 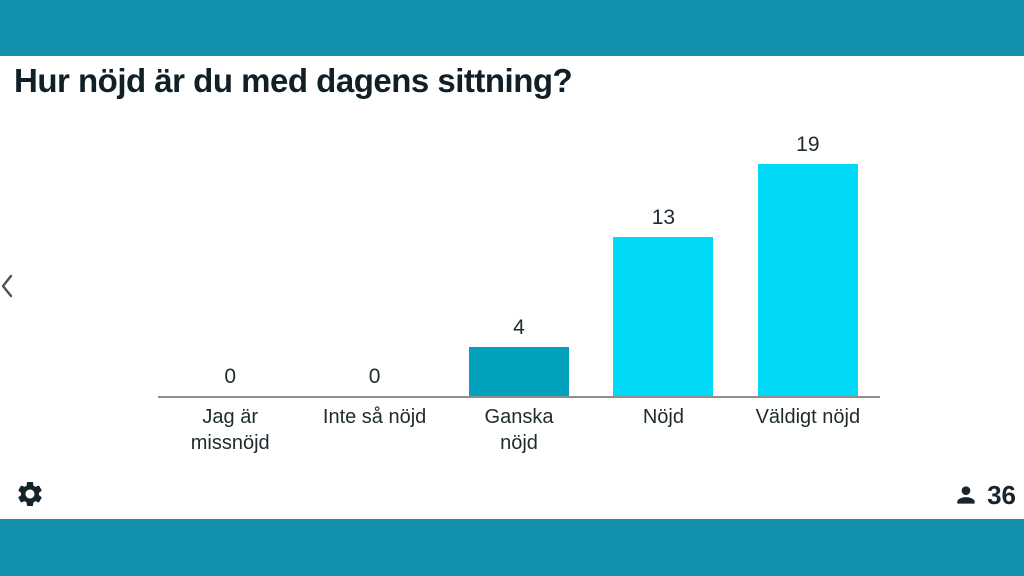 What do you see at coordinates (966, 495) in the screenshot?
I see `person-icon` at bounding box center [966, 495].